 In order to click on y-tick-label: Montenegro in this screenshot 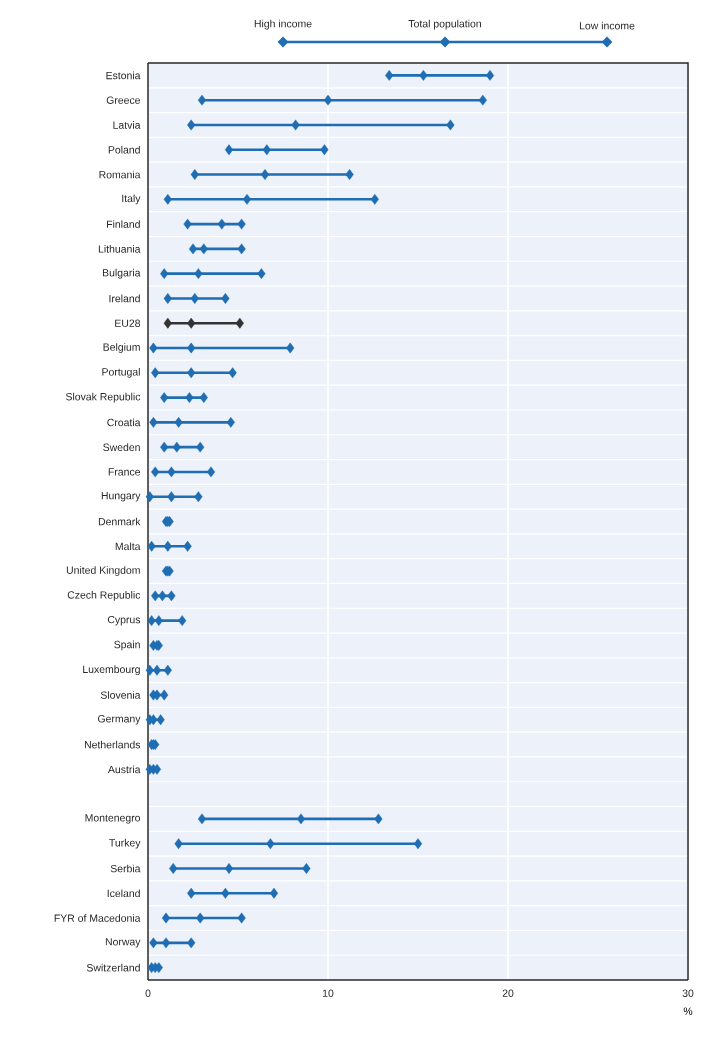, I will do `click(113, 819)`.